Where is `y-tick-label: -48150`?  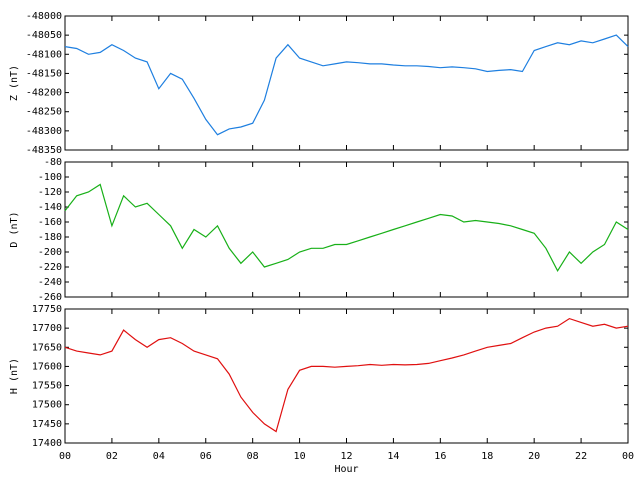 y-tick-label: -48150 is located at coordinates (44, 73).